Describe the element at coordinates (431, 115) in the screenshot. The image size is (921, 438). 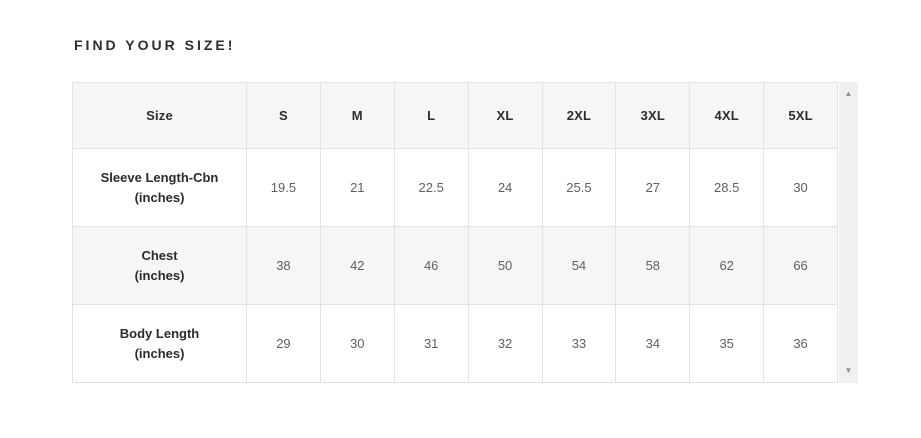
I see `column-header-l: L` at that location.